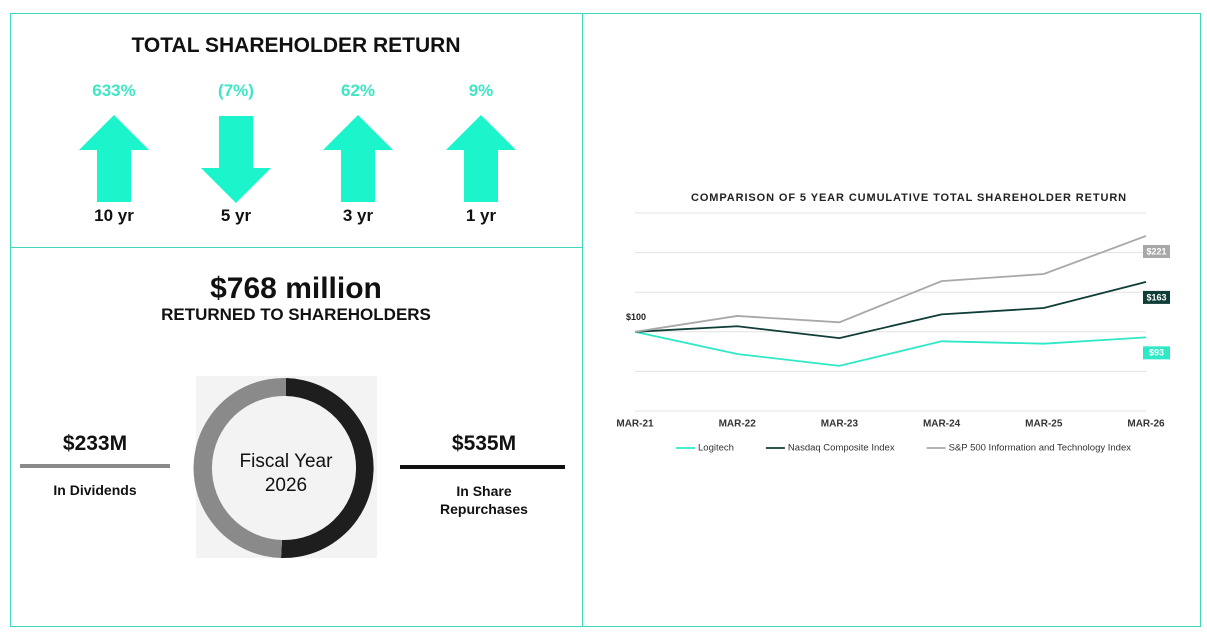 The width and height of the screenshot is (1207, 636). What do you see at coordinates (236, 90) in the screenshot?
I see `return-value: (7%)` at bounding box center [236, 90].